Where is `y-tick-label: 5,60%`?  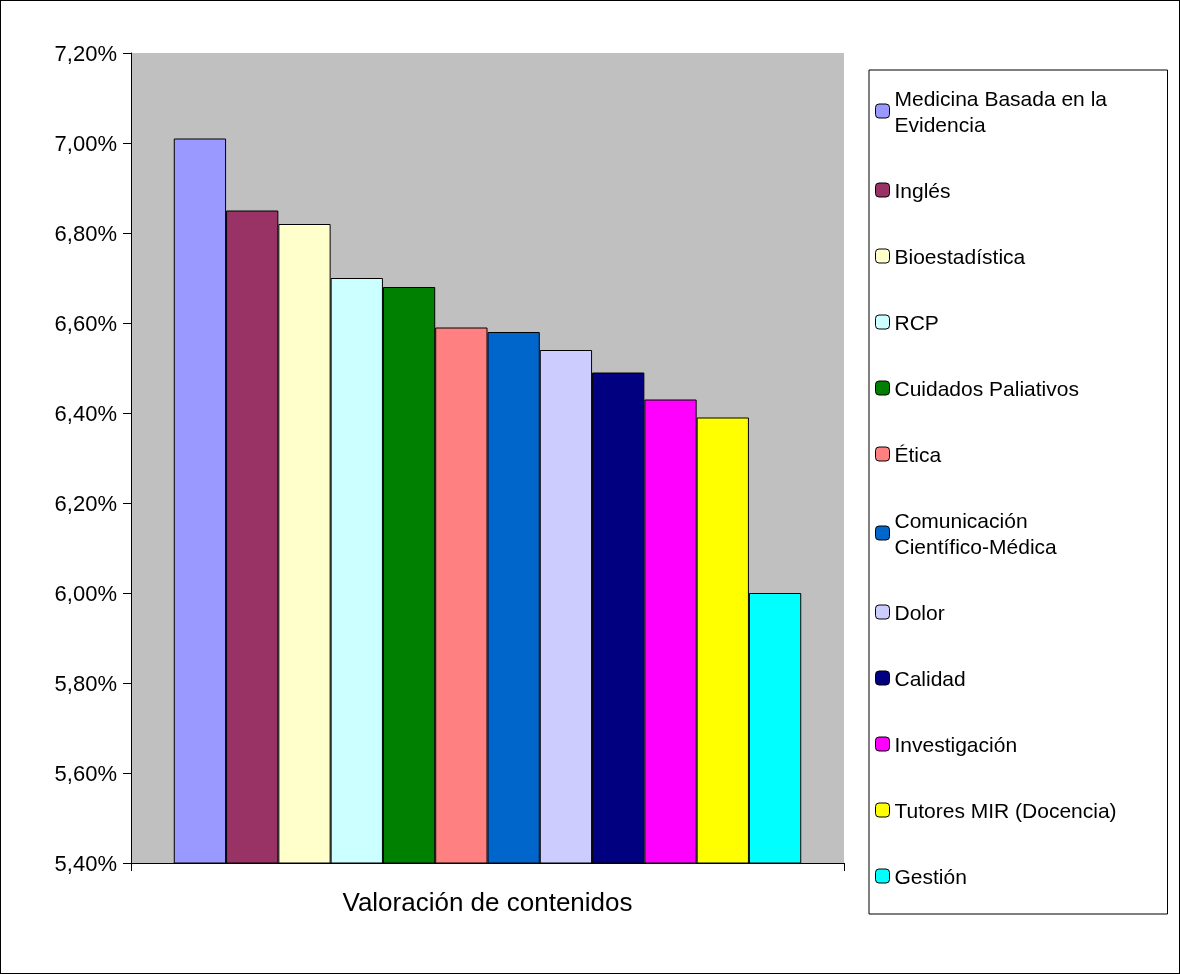
y-tick-label: 5,60% is located at coordinates (85, 773).